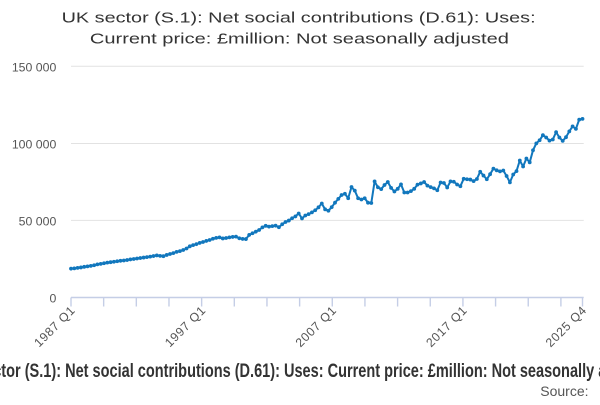  What do you see at coordinates (34, 68) in the screenshot?
I see `svg-text: 150 000` at bounding box center [34, 68].